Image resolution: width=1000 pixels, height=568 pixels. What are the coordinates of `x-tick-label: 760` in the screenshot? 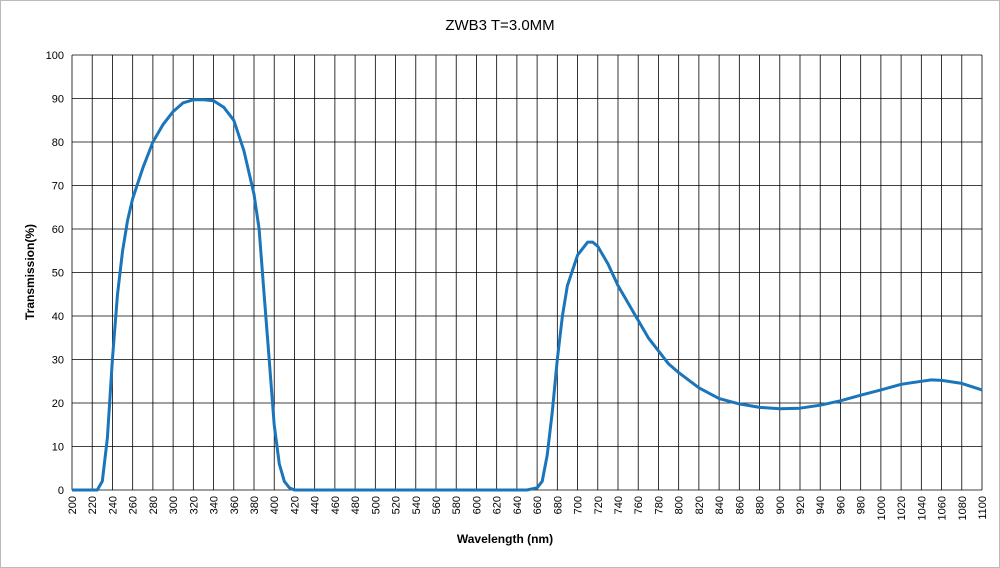 It's located at (639, 505).